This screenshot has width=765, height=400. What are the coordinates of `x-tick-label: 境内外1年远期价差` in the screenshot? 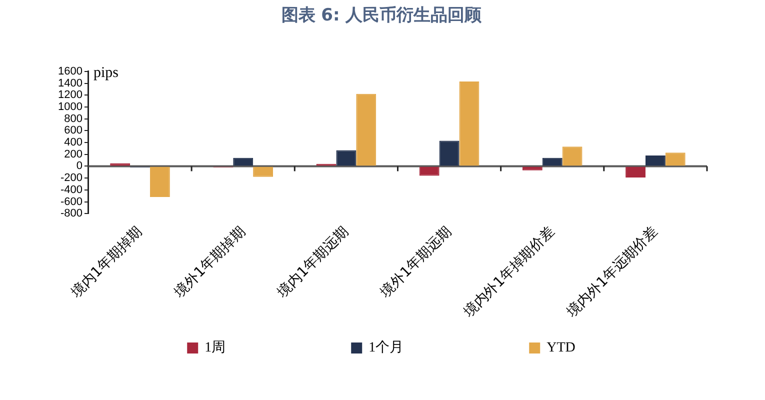 It's located at (612, 273).